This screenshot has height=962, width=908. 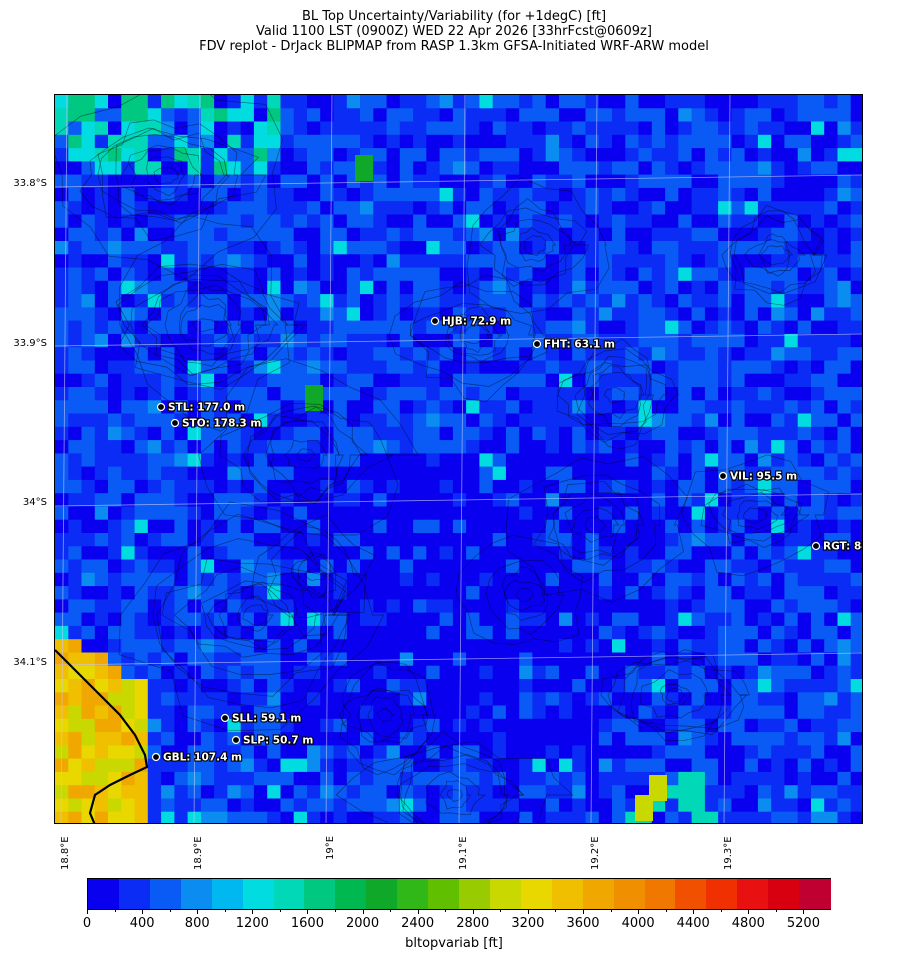 I want to click on colorbar-title: bltopvariab [ft], so click(x=454, y=943).